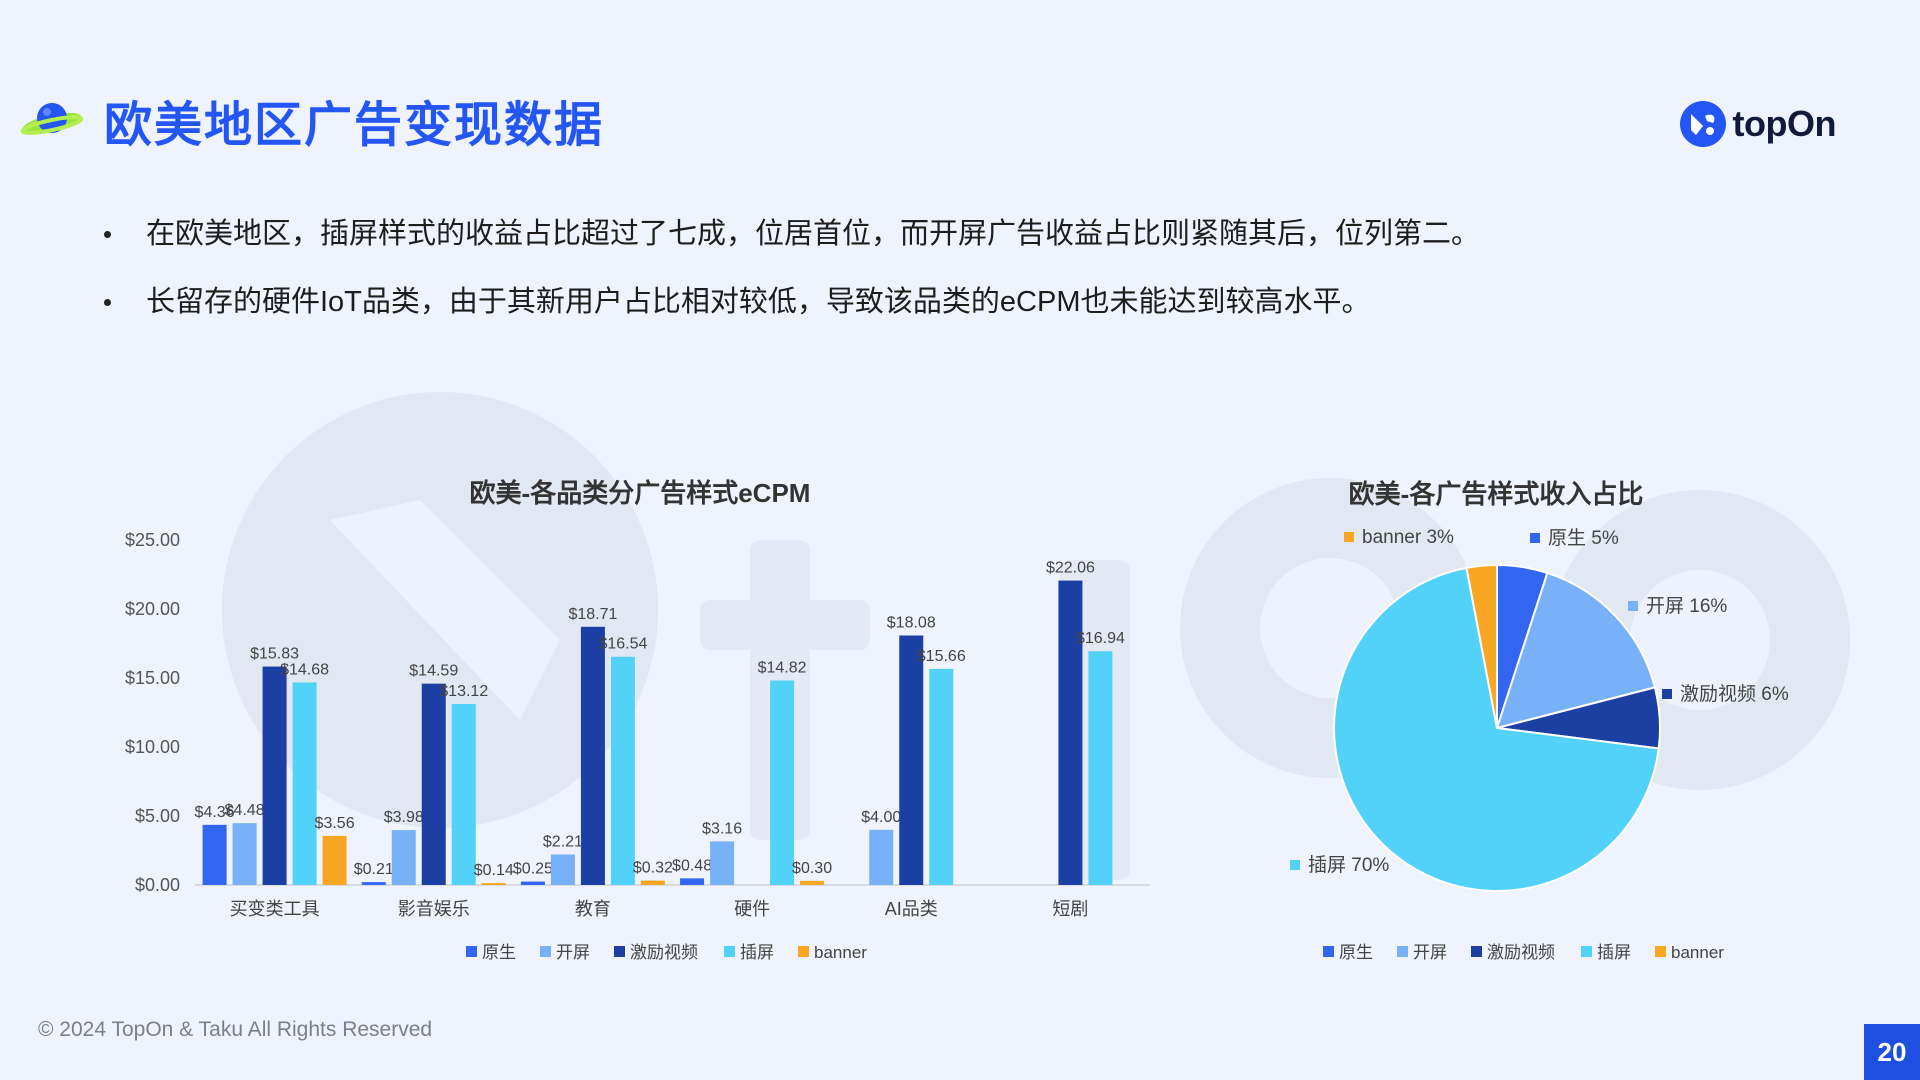 Image resolution: width=1920 pixels, height=1080 pixels. What do you see at coordinates (782, 667) in the screenshot?
I see `bar-data-label: $14.82` at bounding box center [782, 667].